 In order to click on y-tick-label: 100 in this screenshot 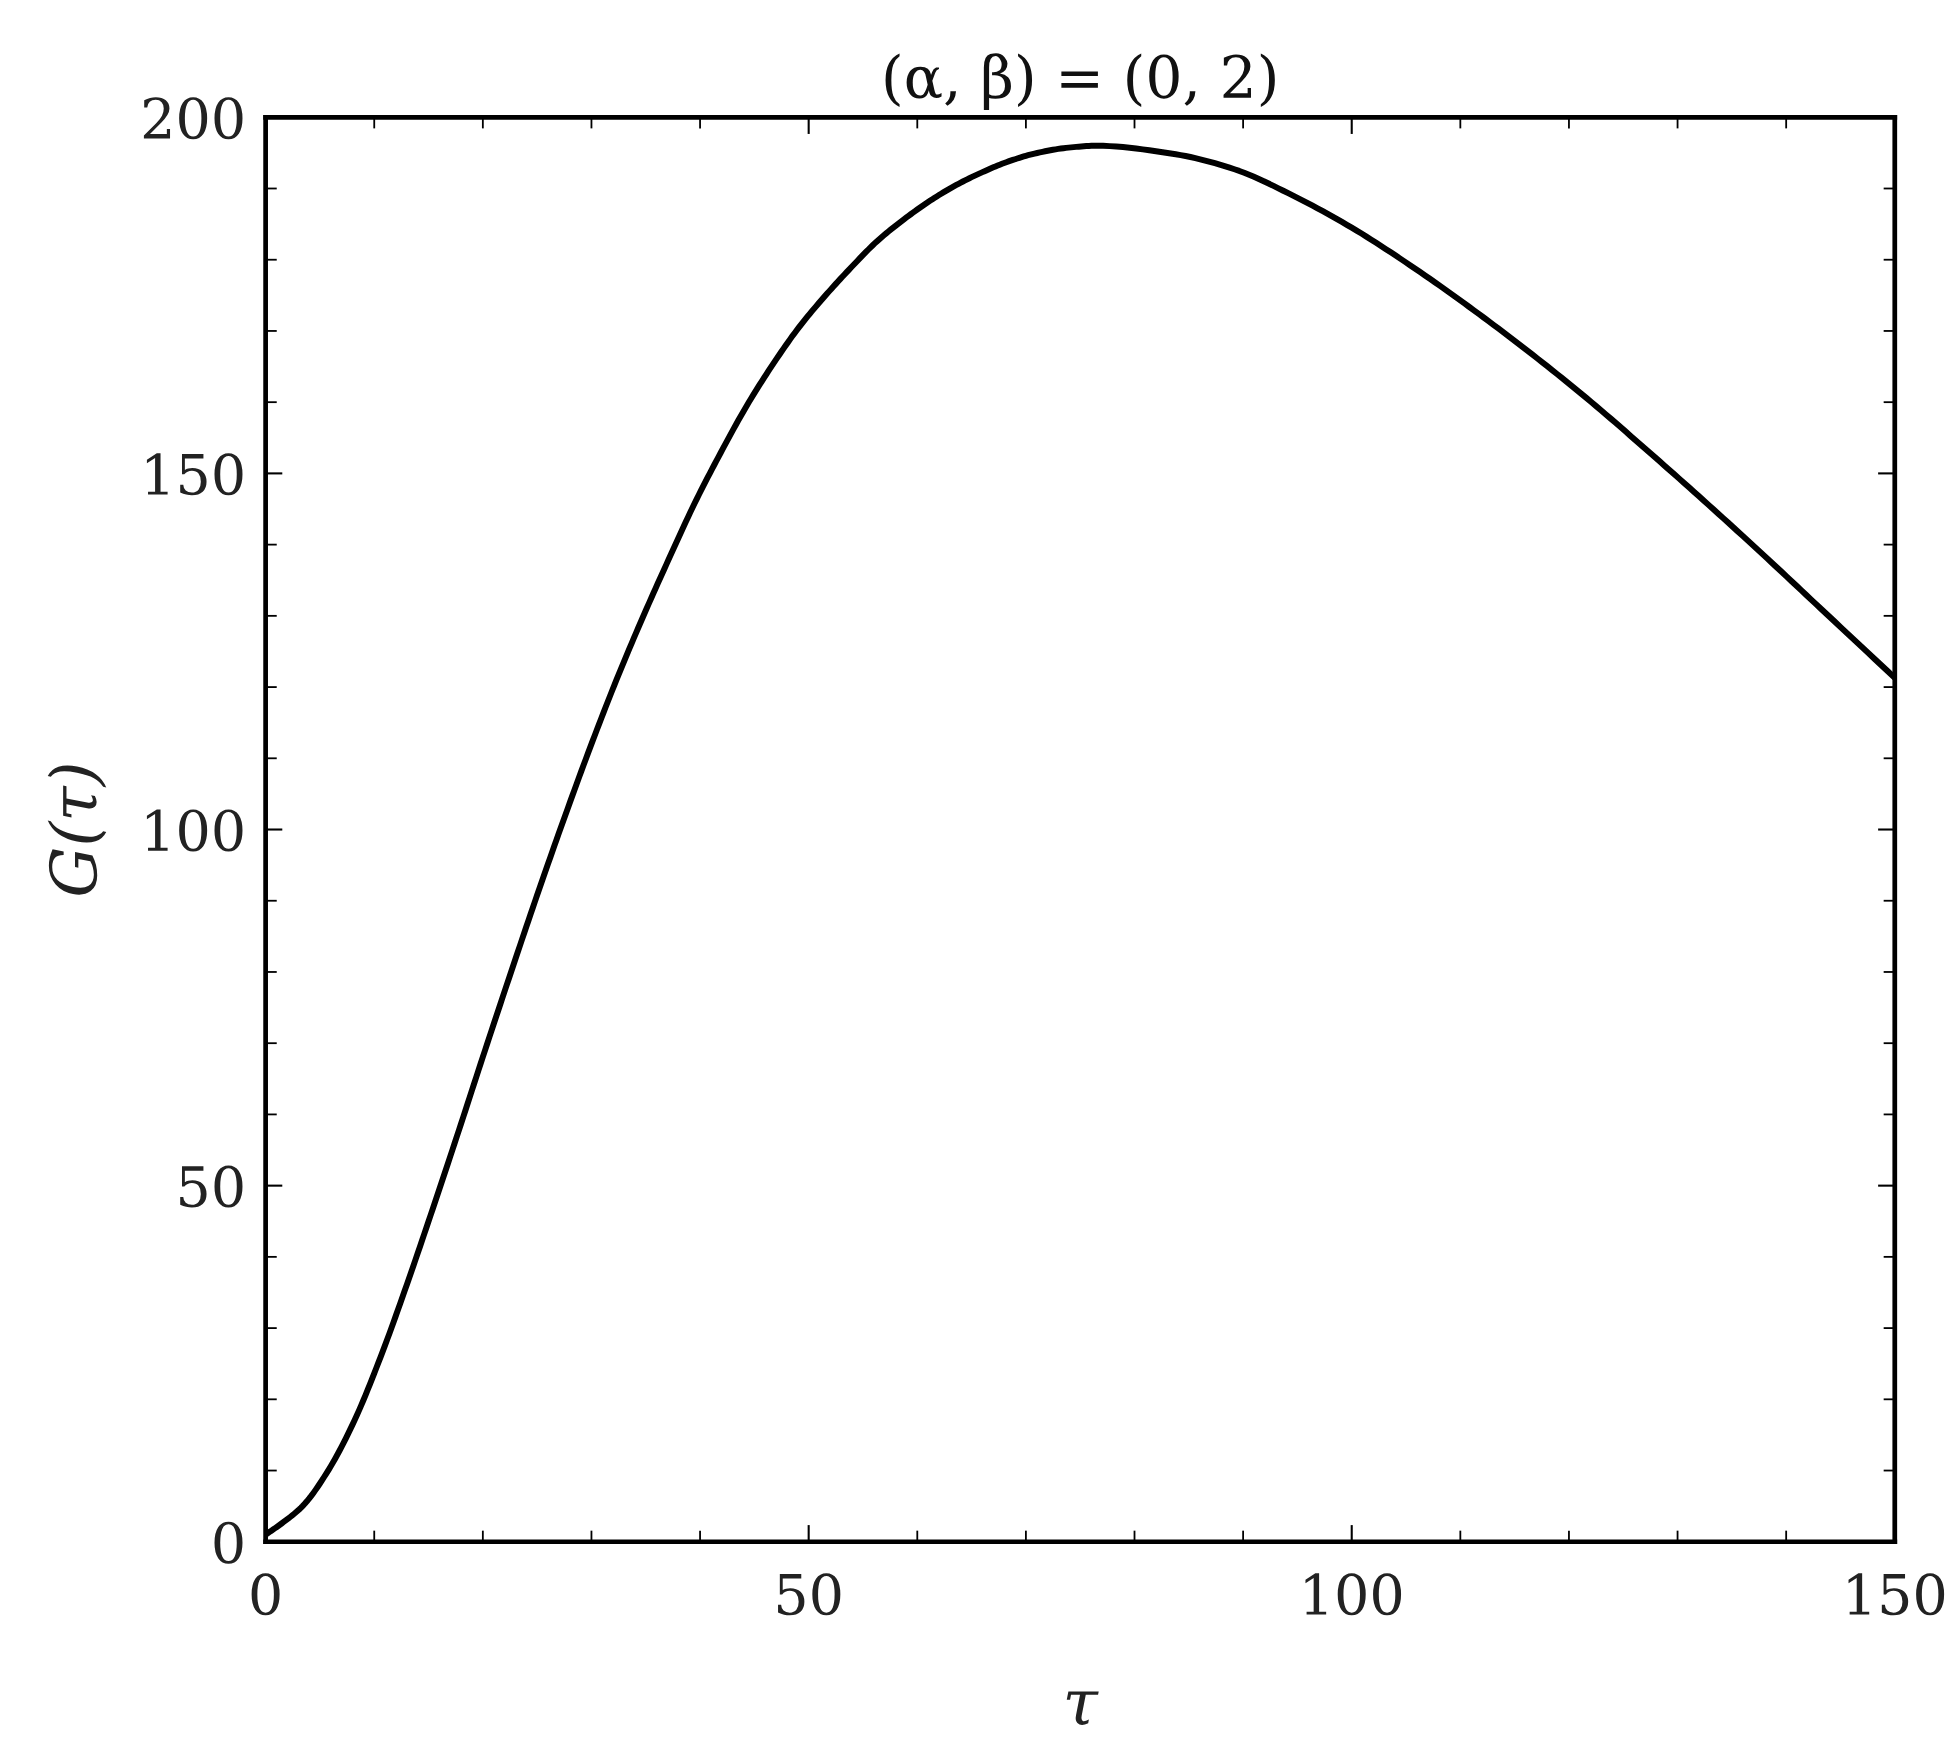, I will do `click(194, 830)`.